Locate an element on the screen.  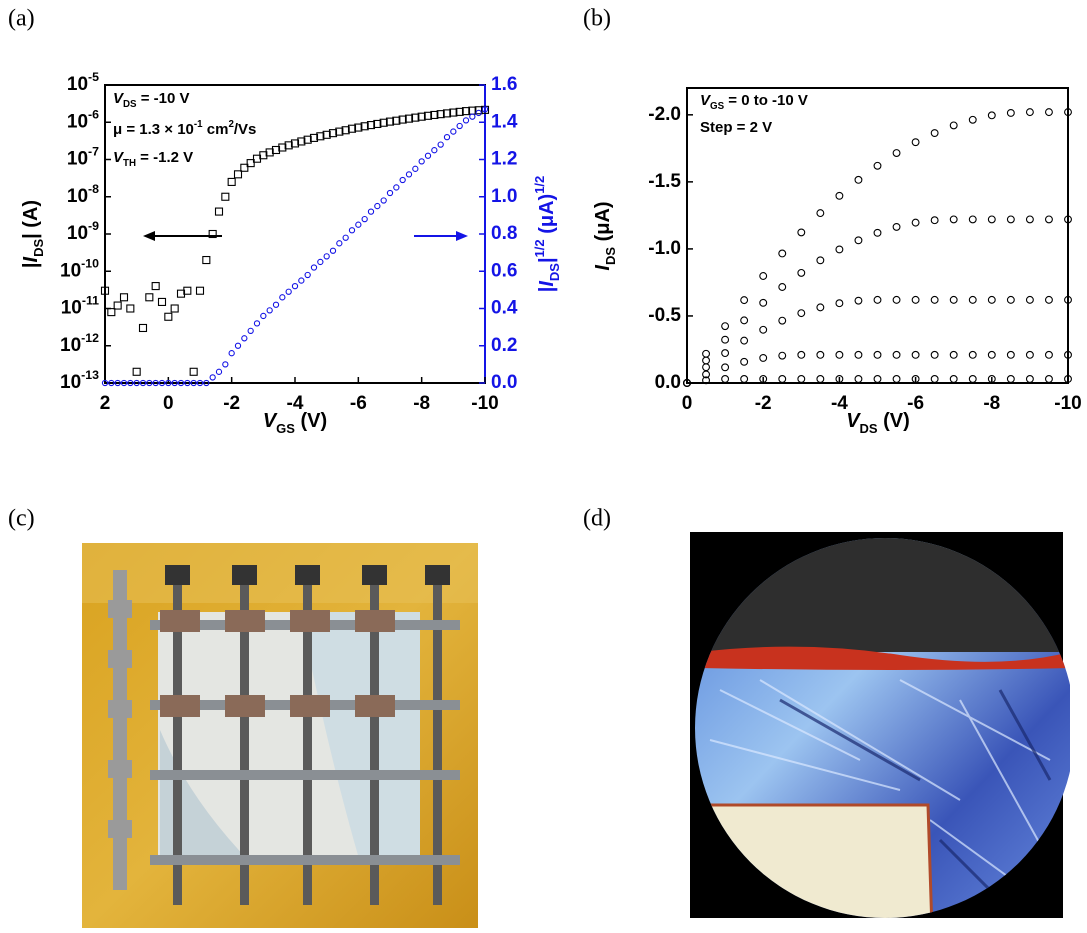
y-tick-label: 0.0 is located at coordinates (668, 382).